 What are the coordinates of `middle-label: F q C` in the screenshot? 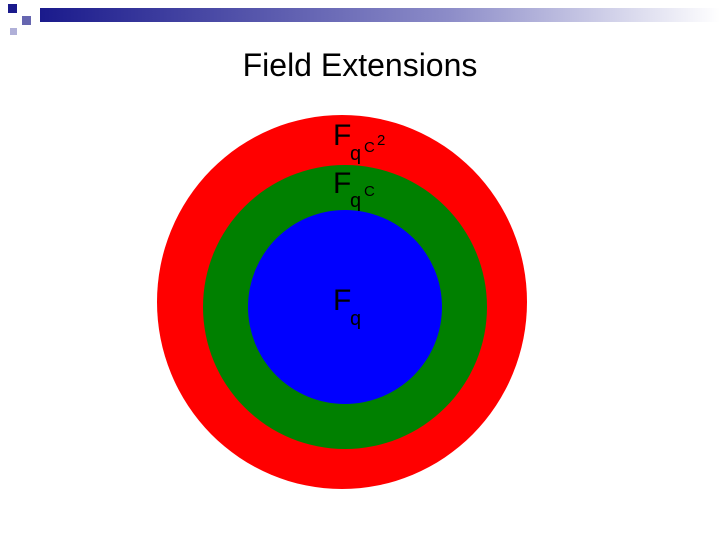 It's located at (354, 189).